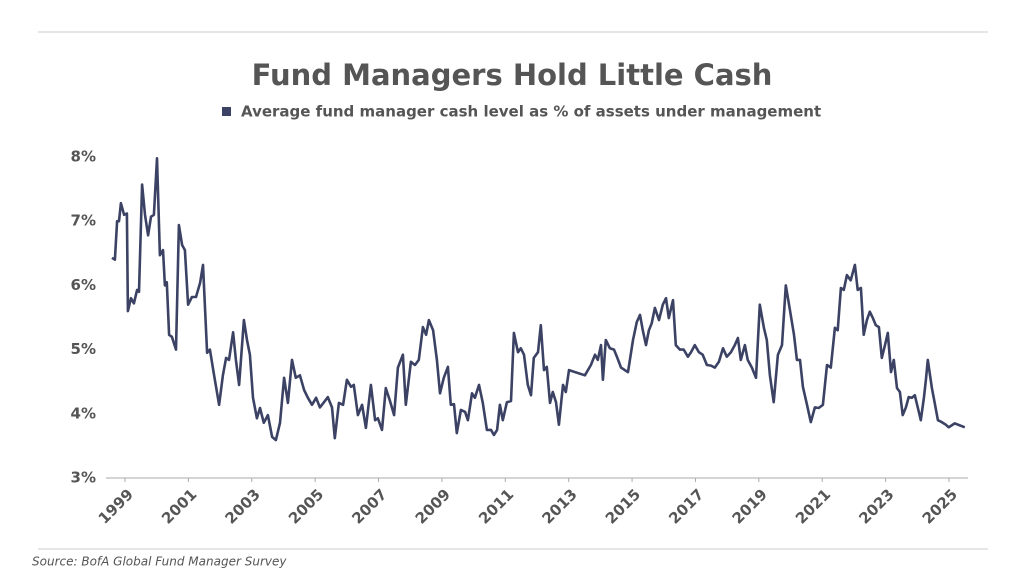 The image size is (1024, 576). What do you see at coordinates (686, 506) in the screenshot?
I see `x-tick-label: 2017` at bounding box center [686, 506].